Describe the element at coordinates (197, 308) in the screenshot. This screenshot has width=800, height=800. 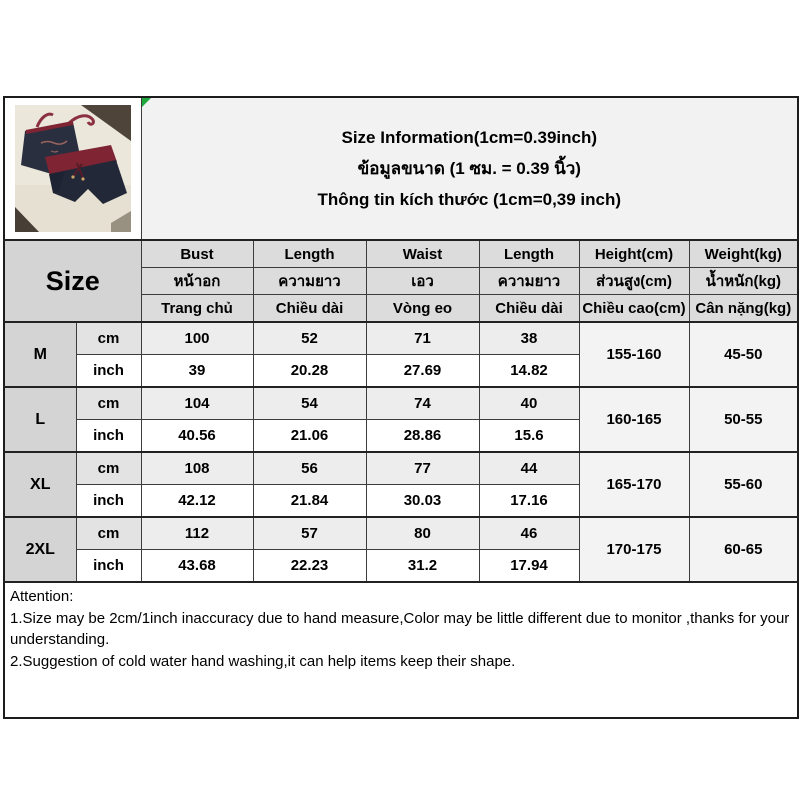
I see `column-header-vi: Trang chủ` at that location.